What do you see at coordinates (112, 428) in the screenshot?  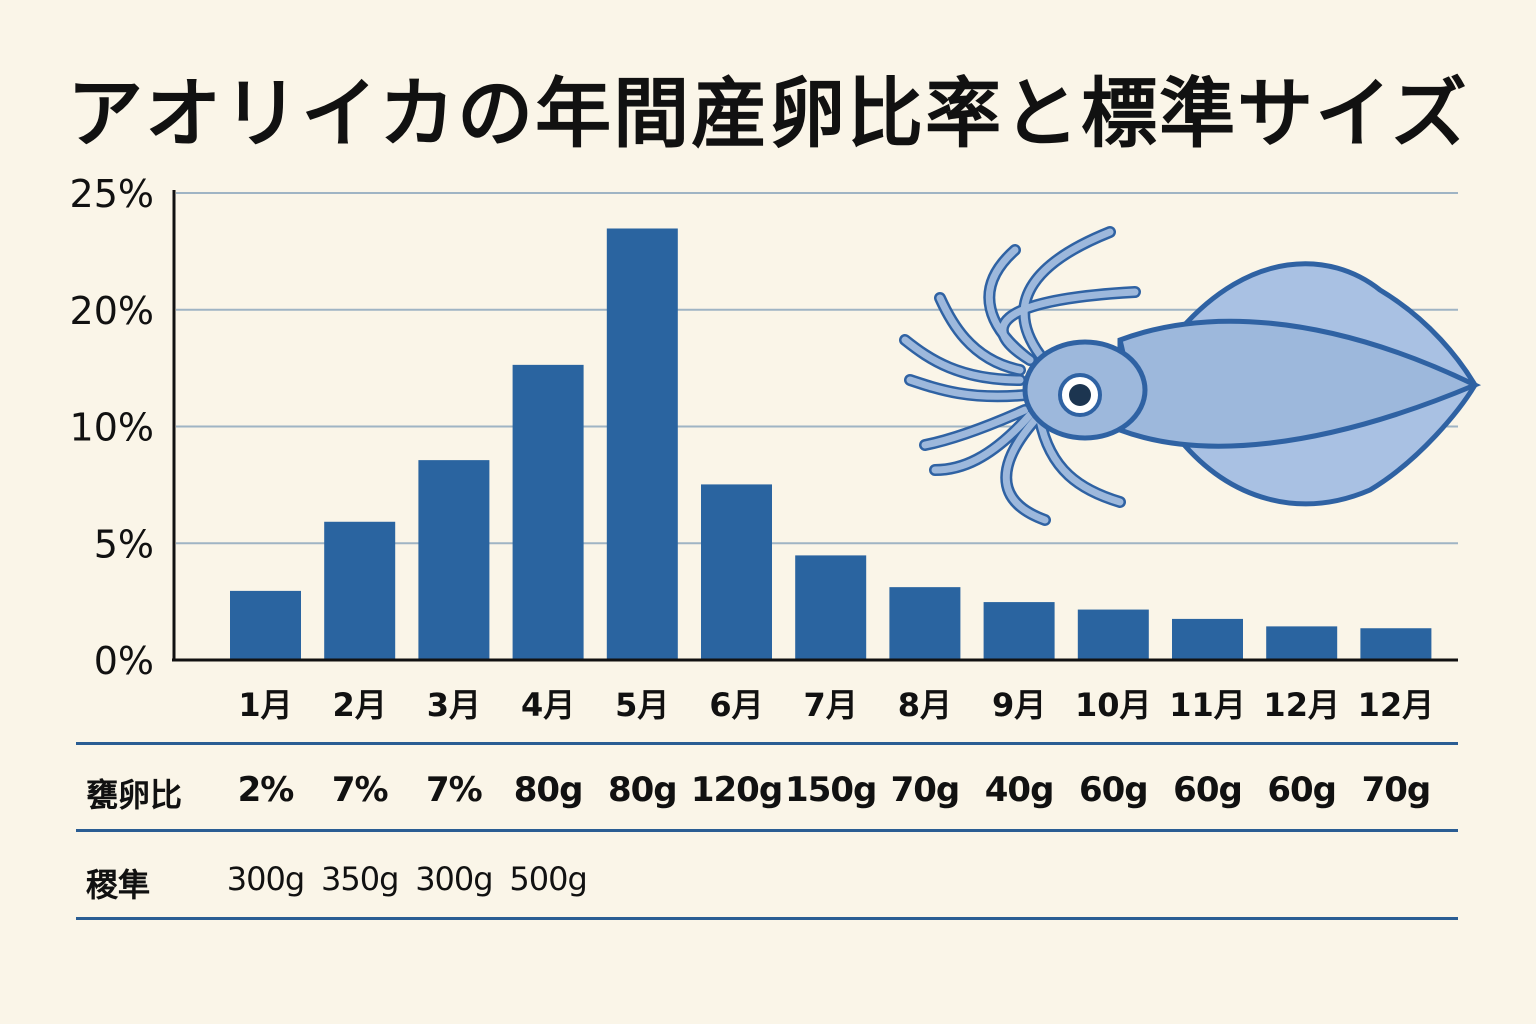 I see `y-tick-label: 10%` at bounding box center [112, 428].